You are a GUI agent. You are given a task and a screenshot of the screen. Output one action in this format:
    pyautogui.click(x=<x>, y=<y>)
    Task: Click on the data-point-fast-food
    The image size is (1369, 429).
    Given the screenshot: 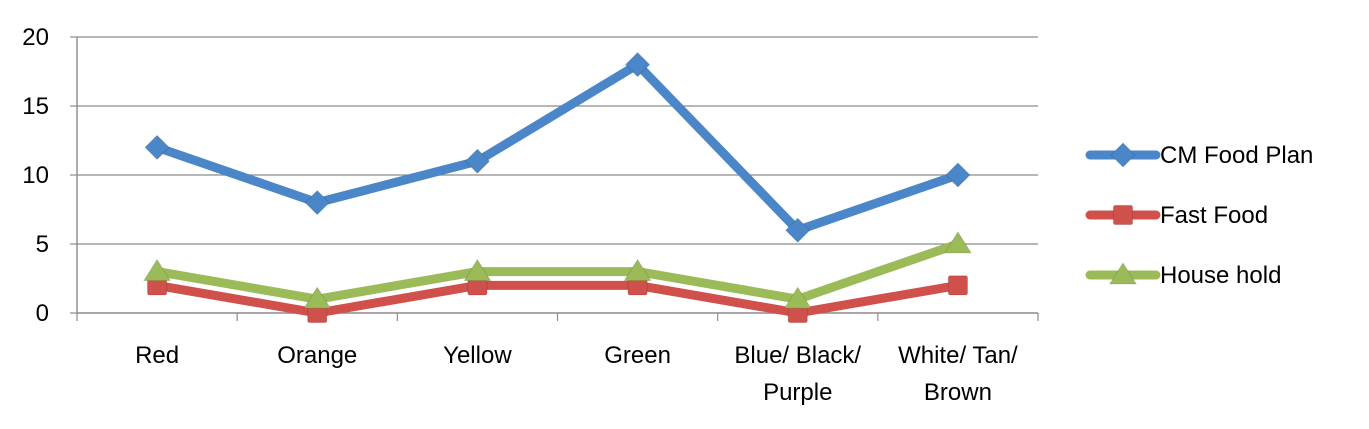 What is the action you would take?
    pyautogui.click(x=958, y=285)
    